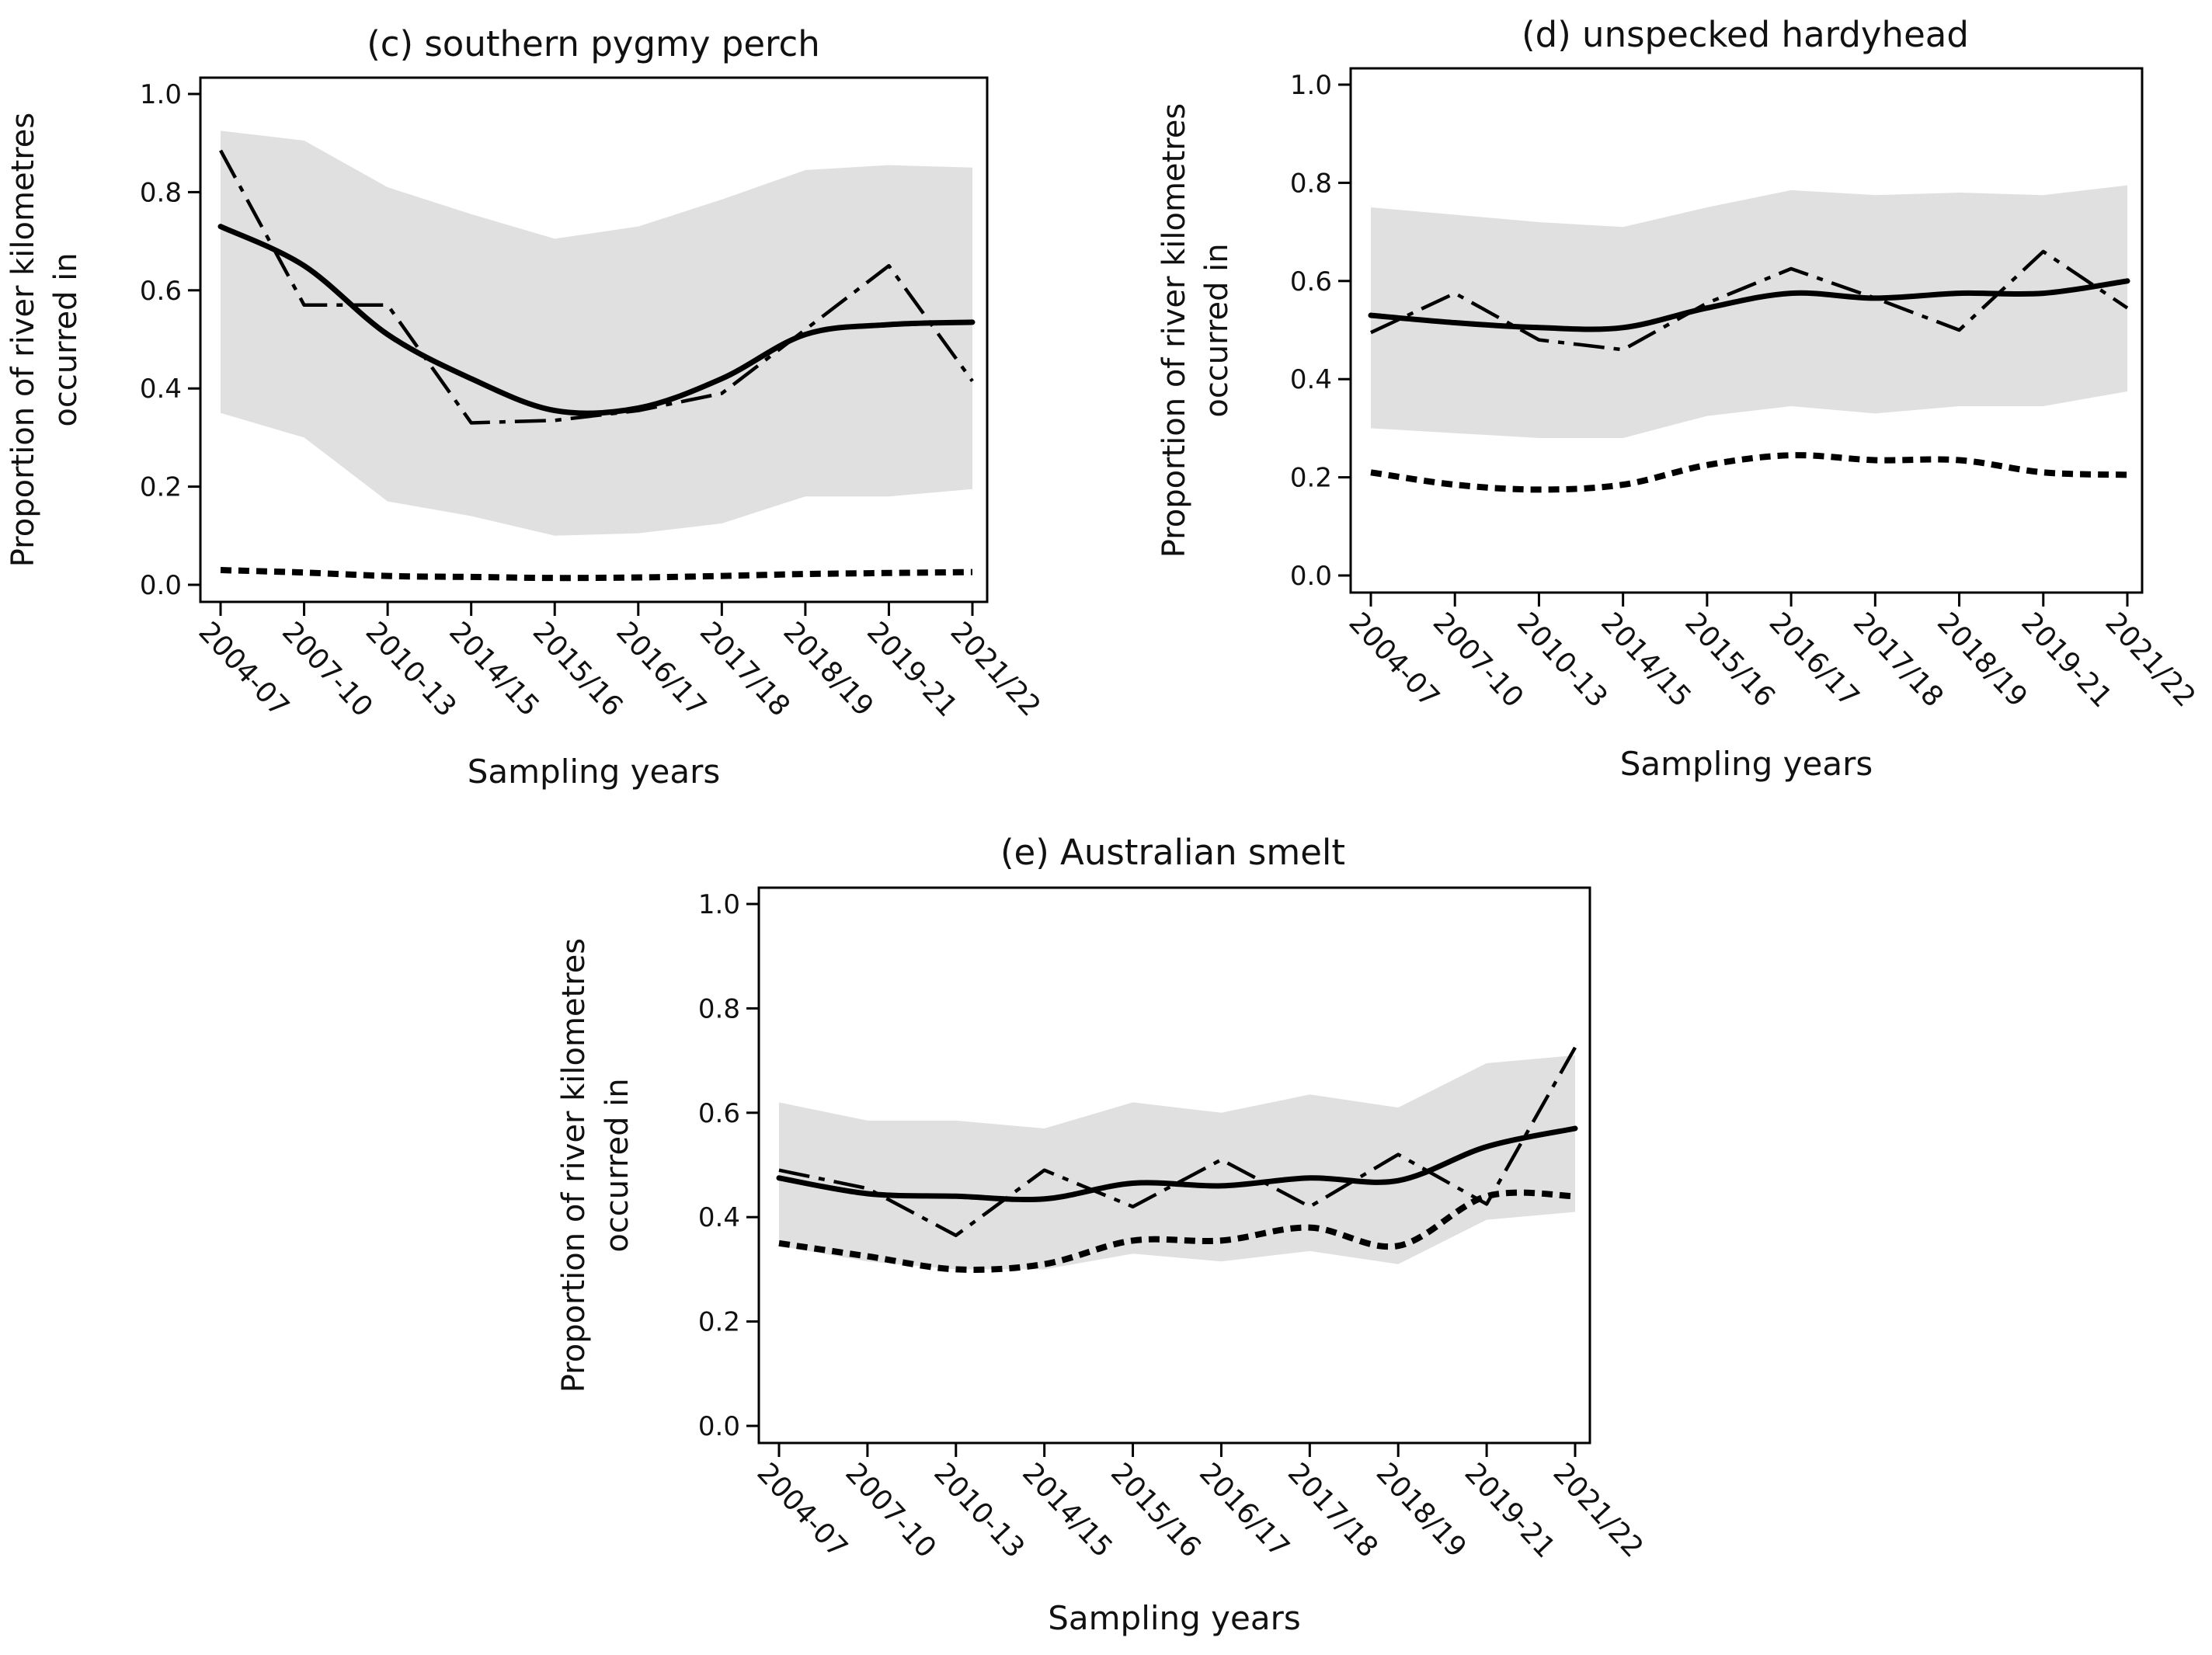 The image size is (2212, 1655). What do you see at coordinates (1745, 34) in the screenshot?
I see `chart-title: (d) unspecked hardyhead` at bounding box center [1745, 34].